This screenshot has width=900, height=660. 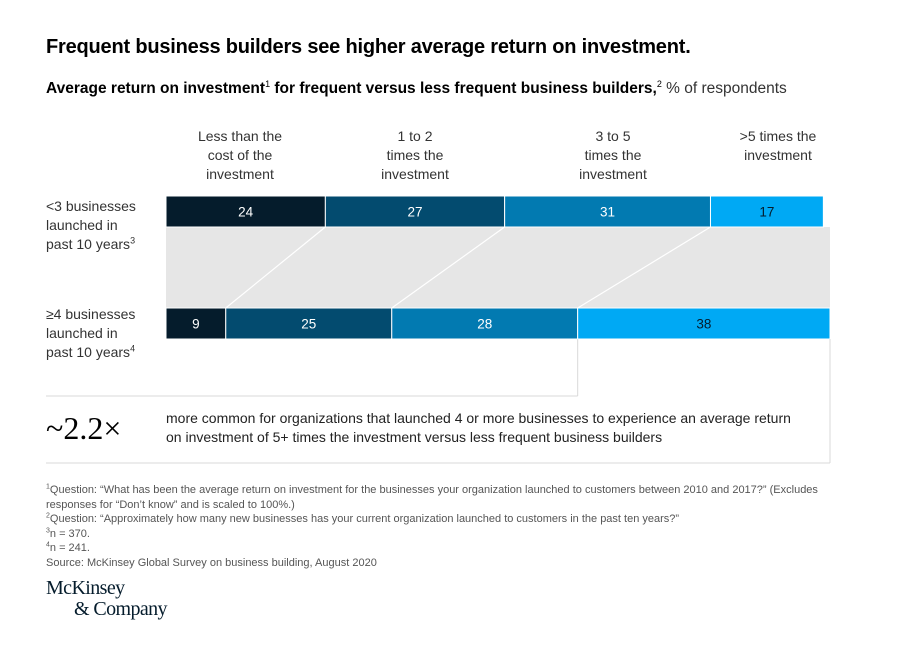 What do you see at coordinates (659, 83) in the screenshot?
I see `footnote-ref-2: 2` at bounding box center [659, 83].